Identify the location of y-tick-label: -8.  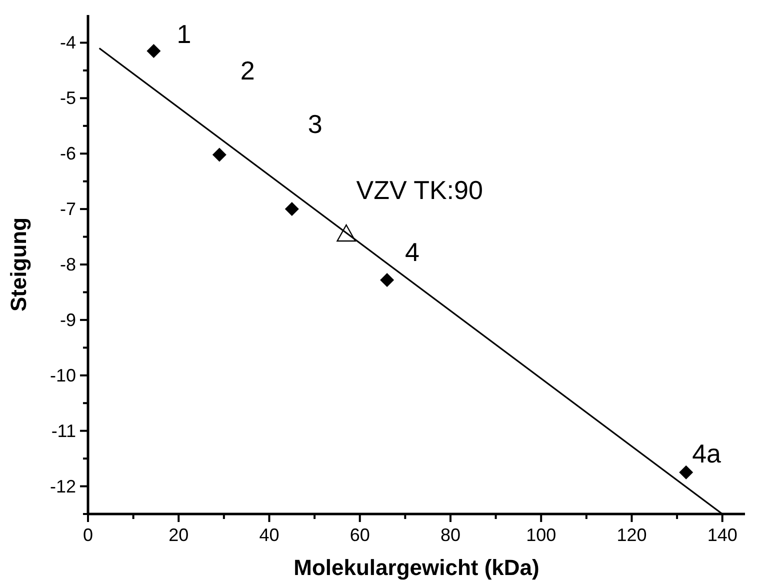
(68, 264).